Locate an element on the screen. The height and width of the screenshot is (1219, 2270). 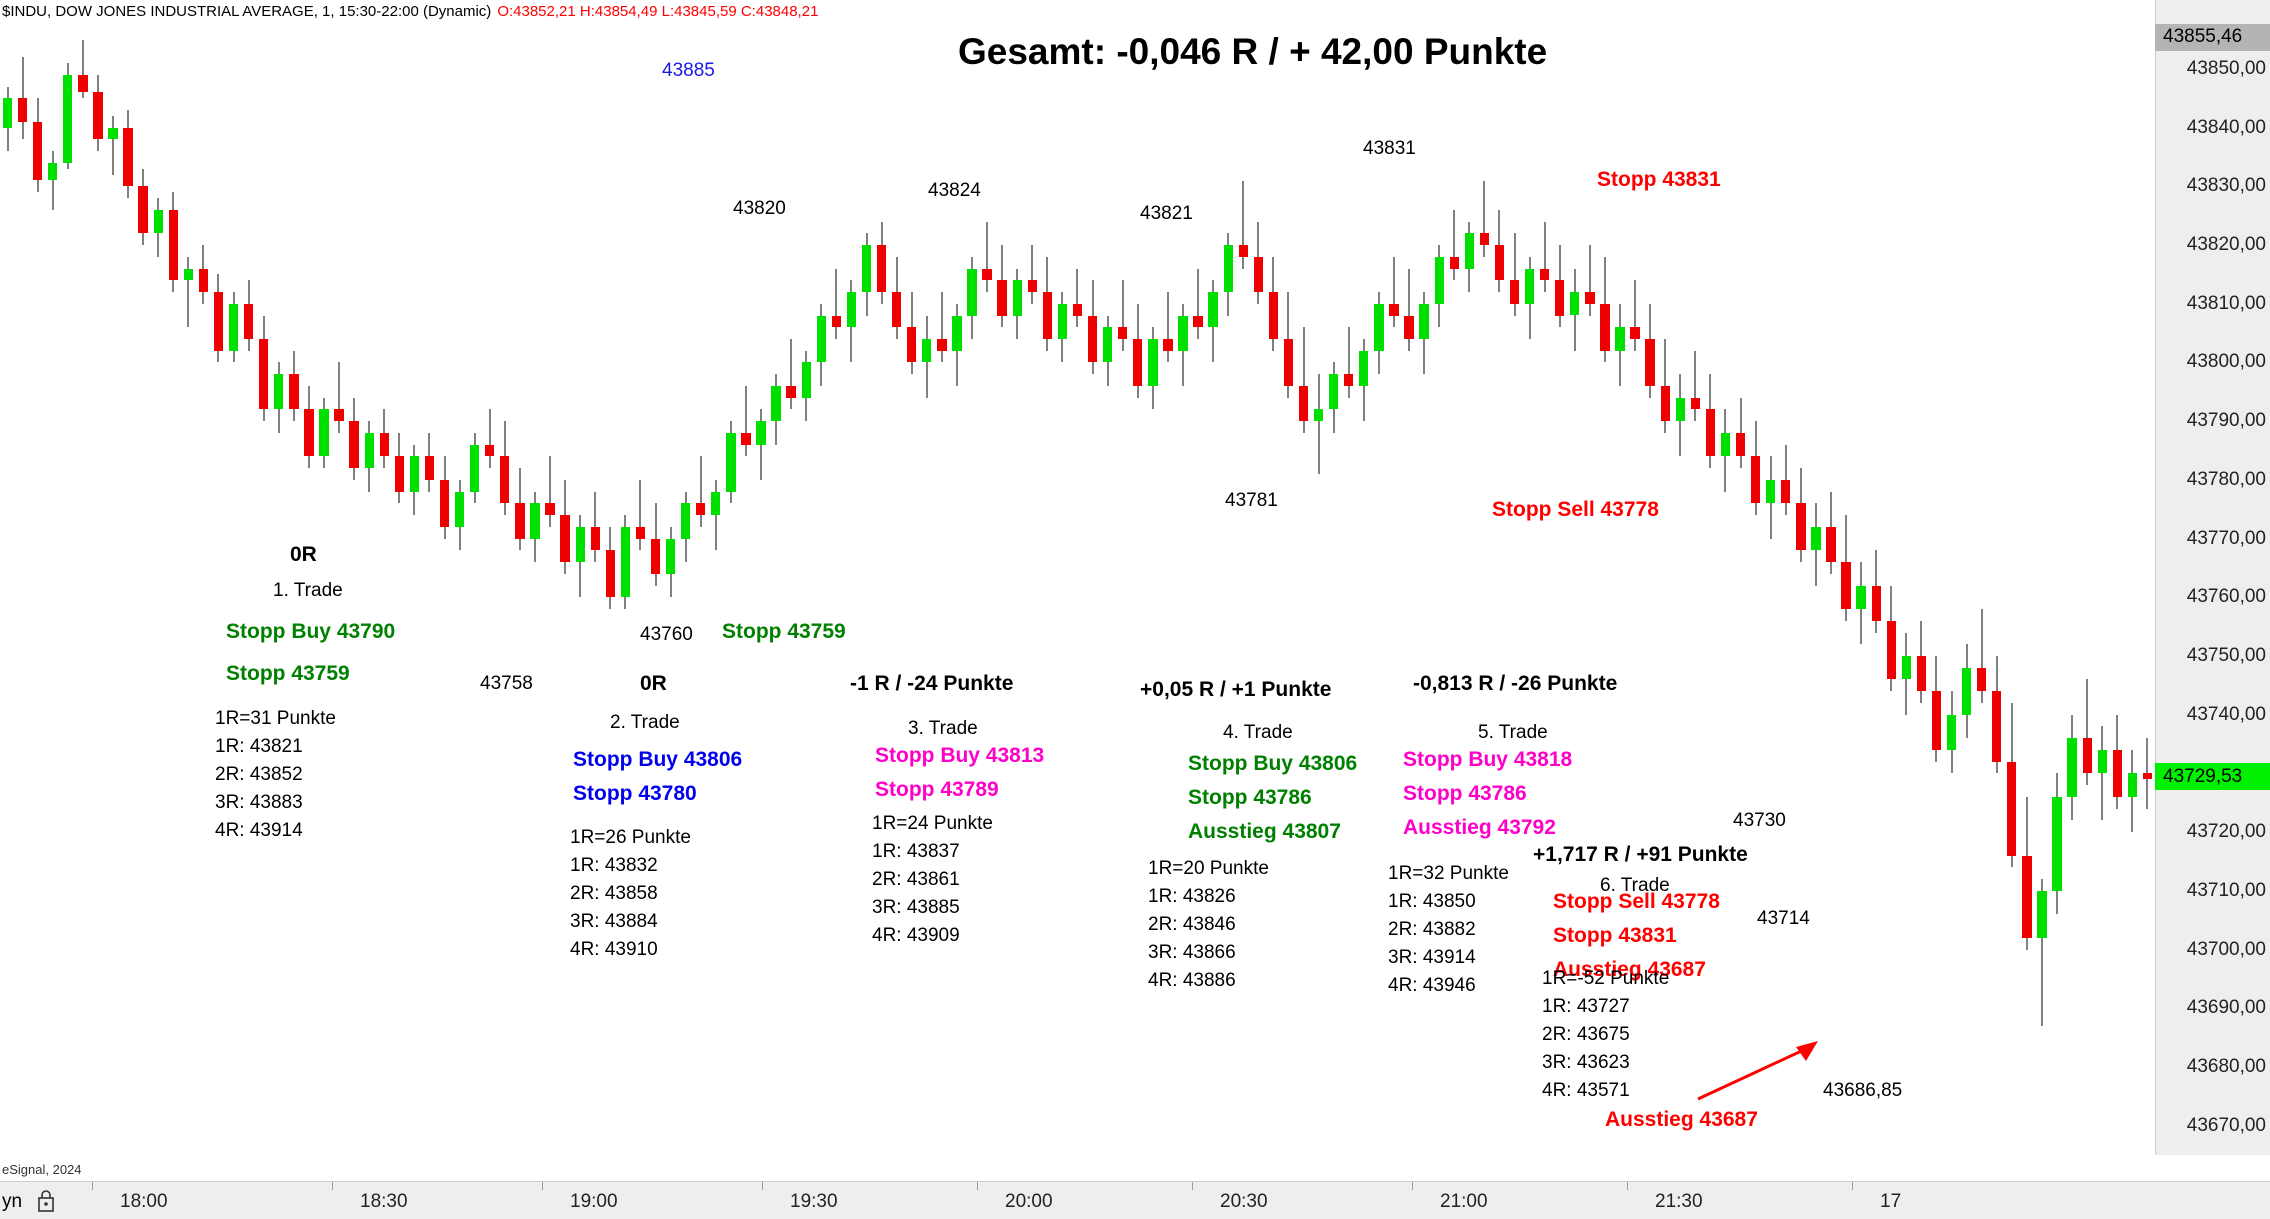
watermark: eSignal, 2024 is located at coordinates (42, 1169).